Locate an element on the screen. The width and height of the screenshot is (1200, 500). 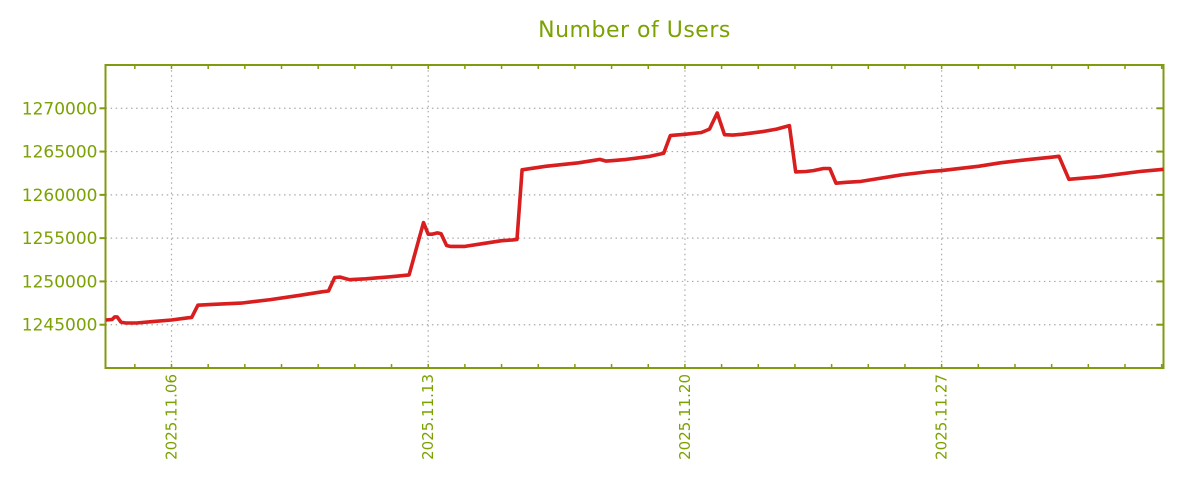
chart-title: Number of Users is located at coordinates (634, 30).